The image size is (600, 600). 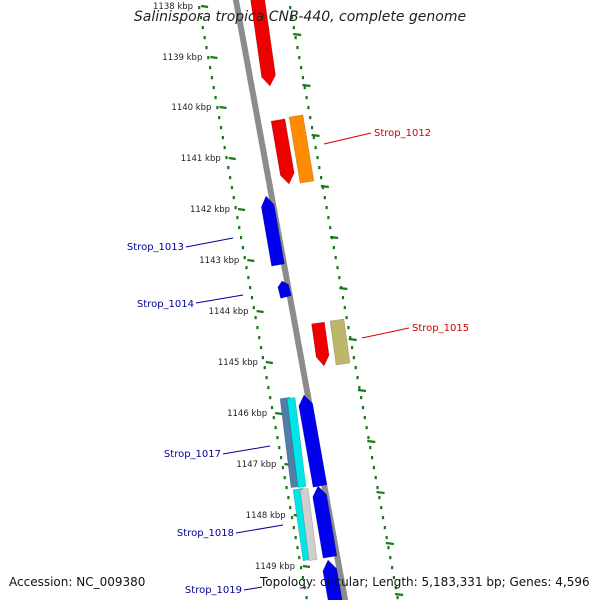 What do you see at coordinates (266, 516) in the screenshot?
I see `tick-label: 1148 kbp` at bounding box center [266, 516].